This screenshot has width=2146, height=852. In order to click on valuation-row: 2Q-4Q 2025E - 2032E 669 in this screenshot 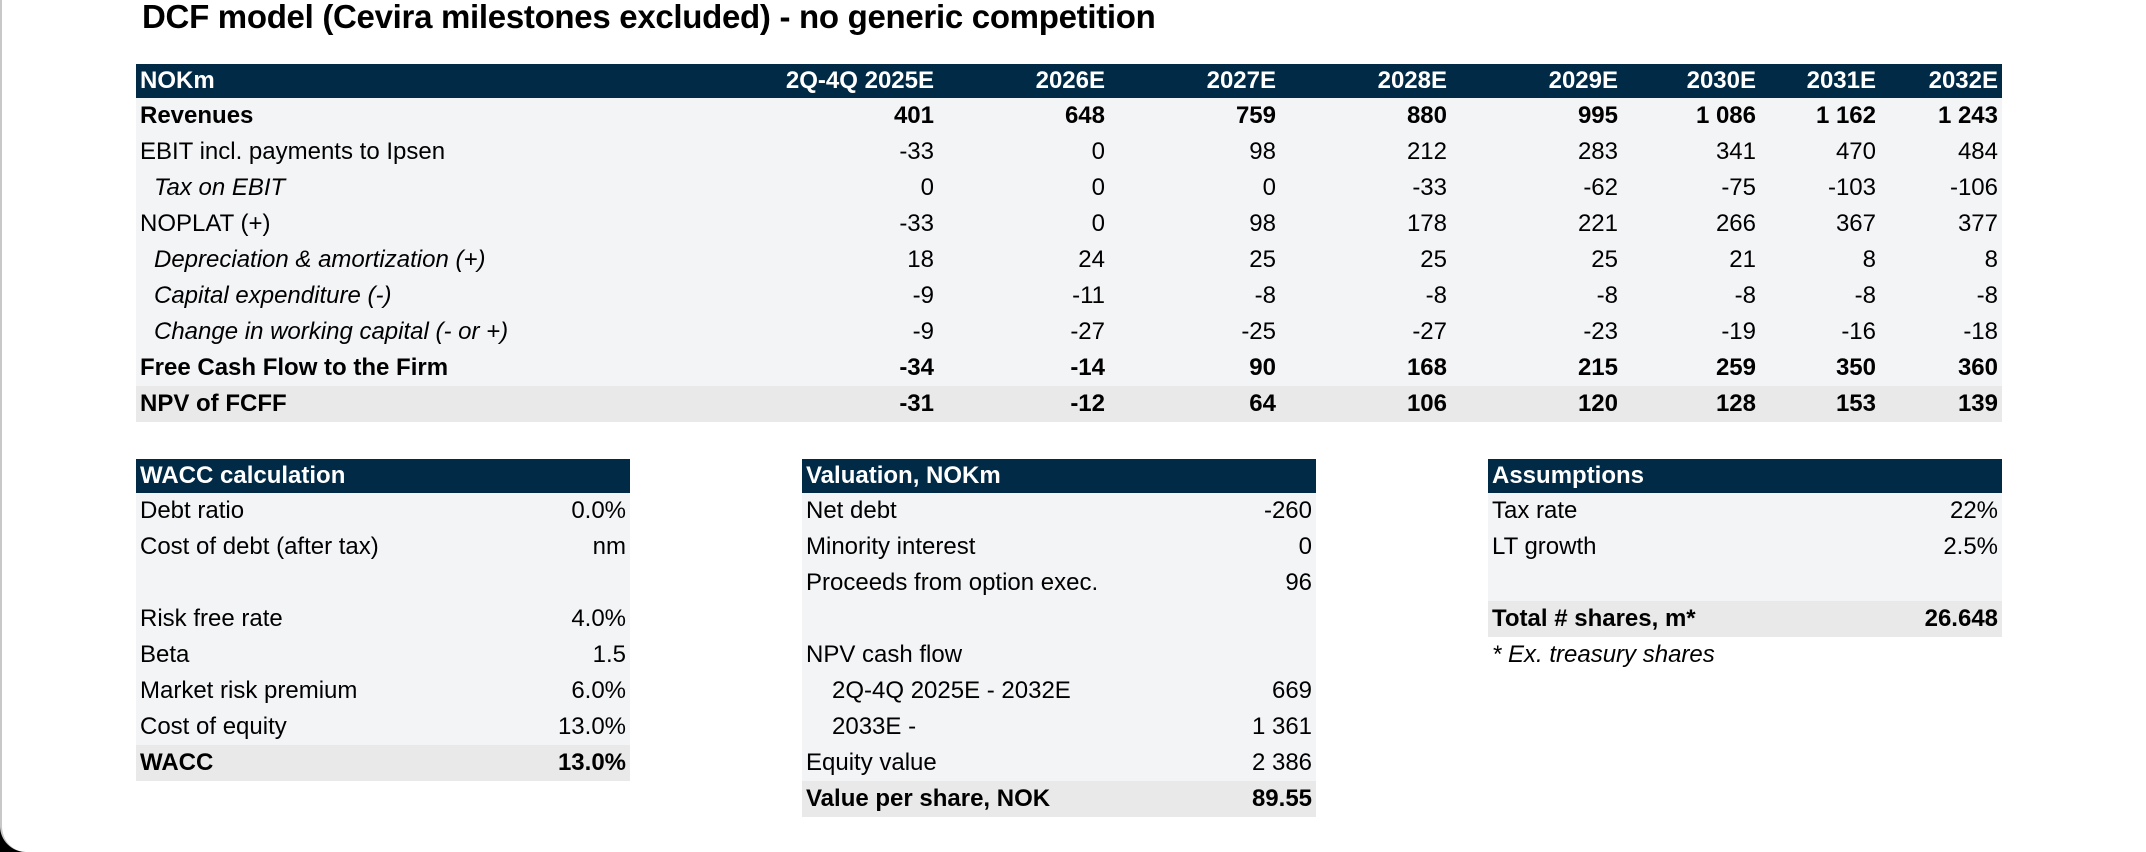, I will do `click(1059, 691)`.